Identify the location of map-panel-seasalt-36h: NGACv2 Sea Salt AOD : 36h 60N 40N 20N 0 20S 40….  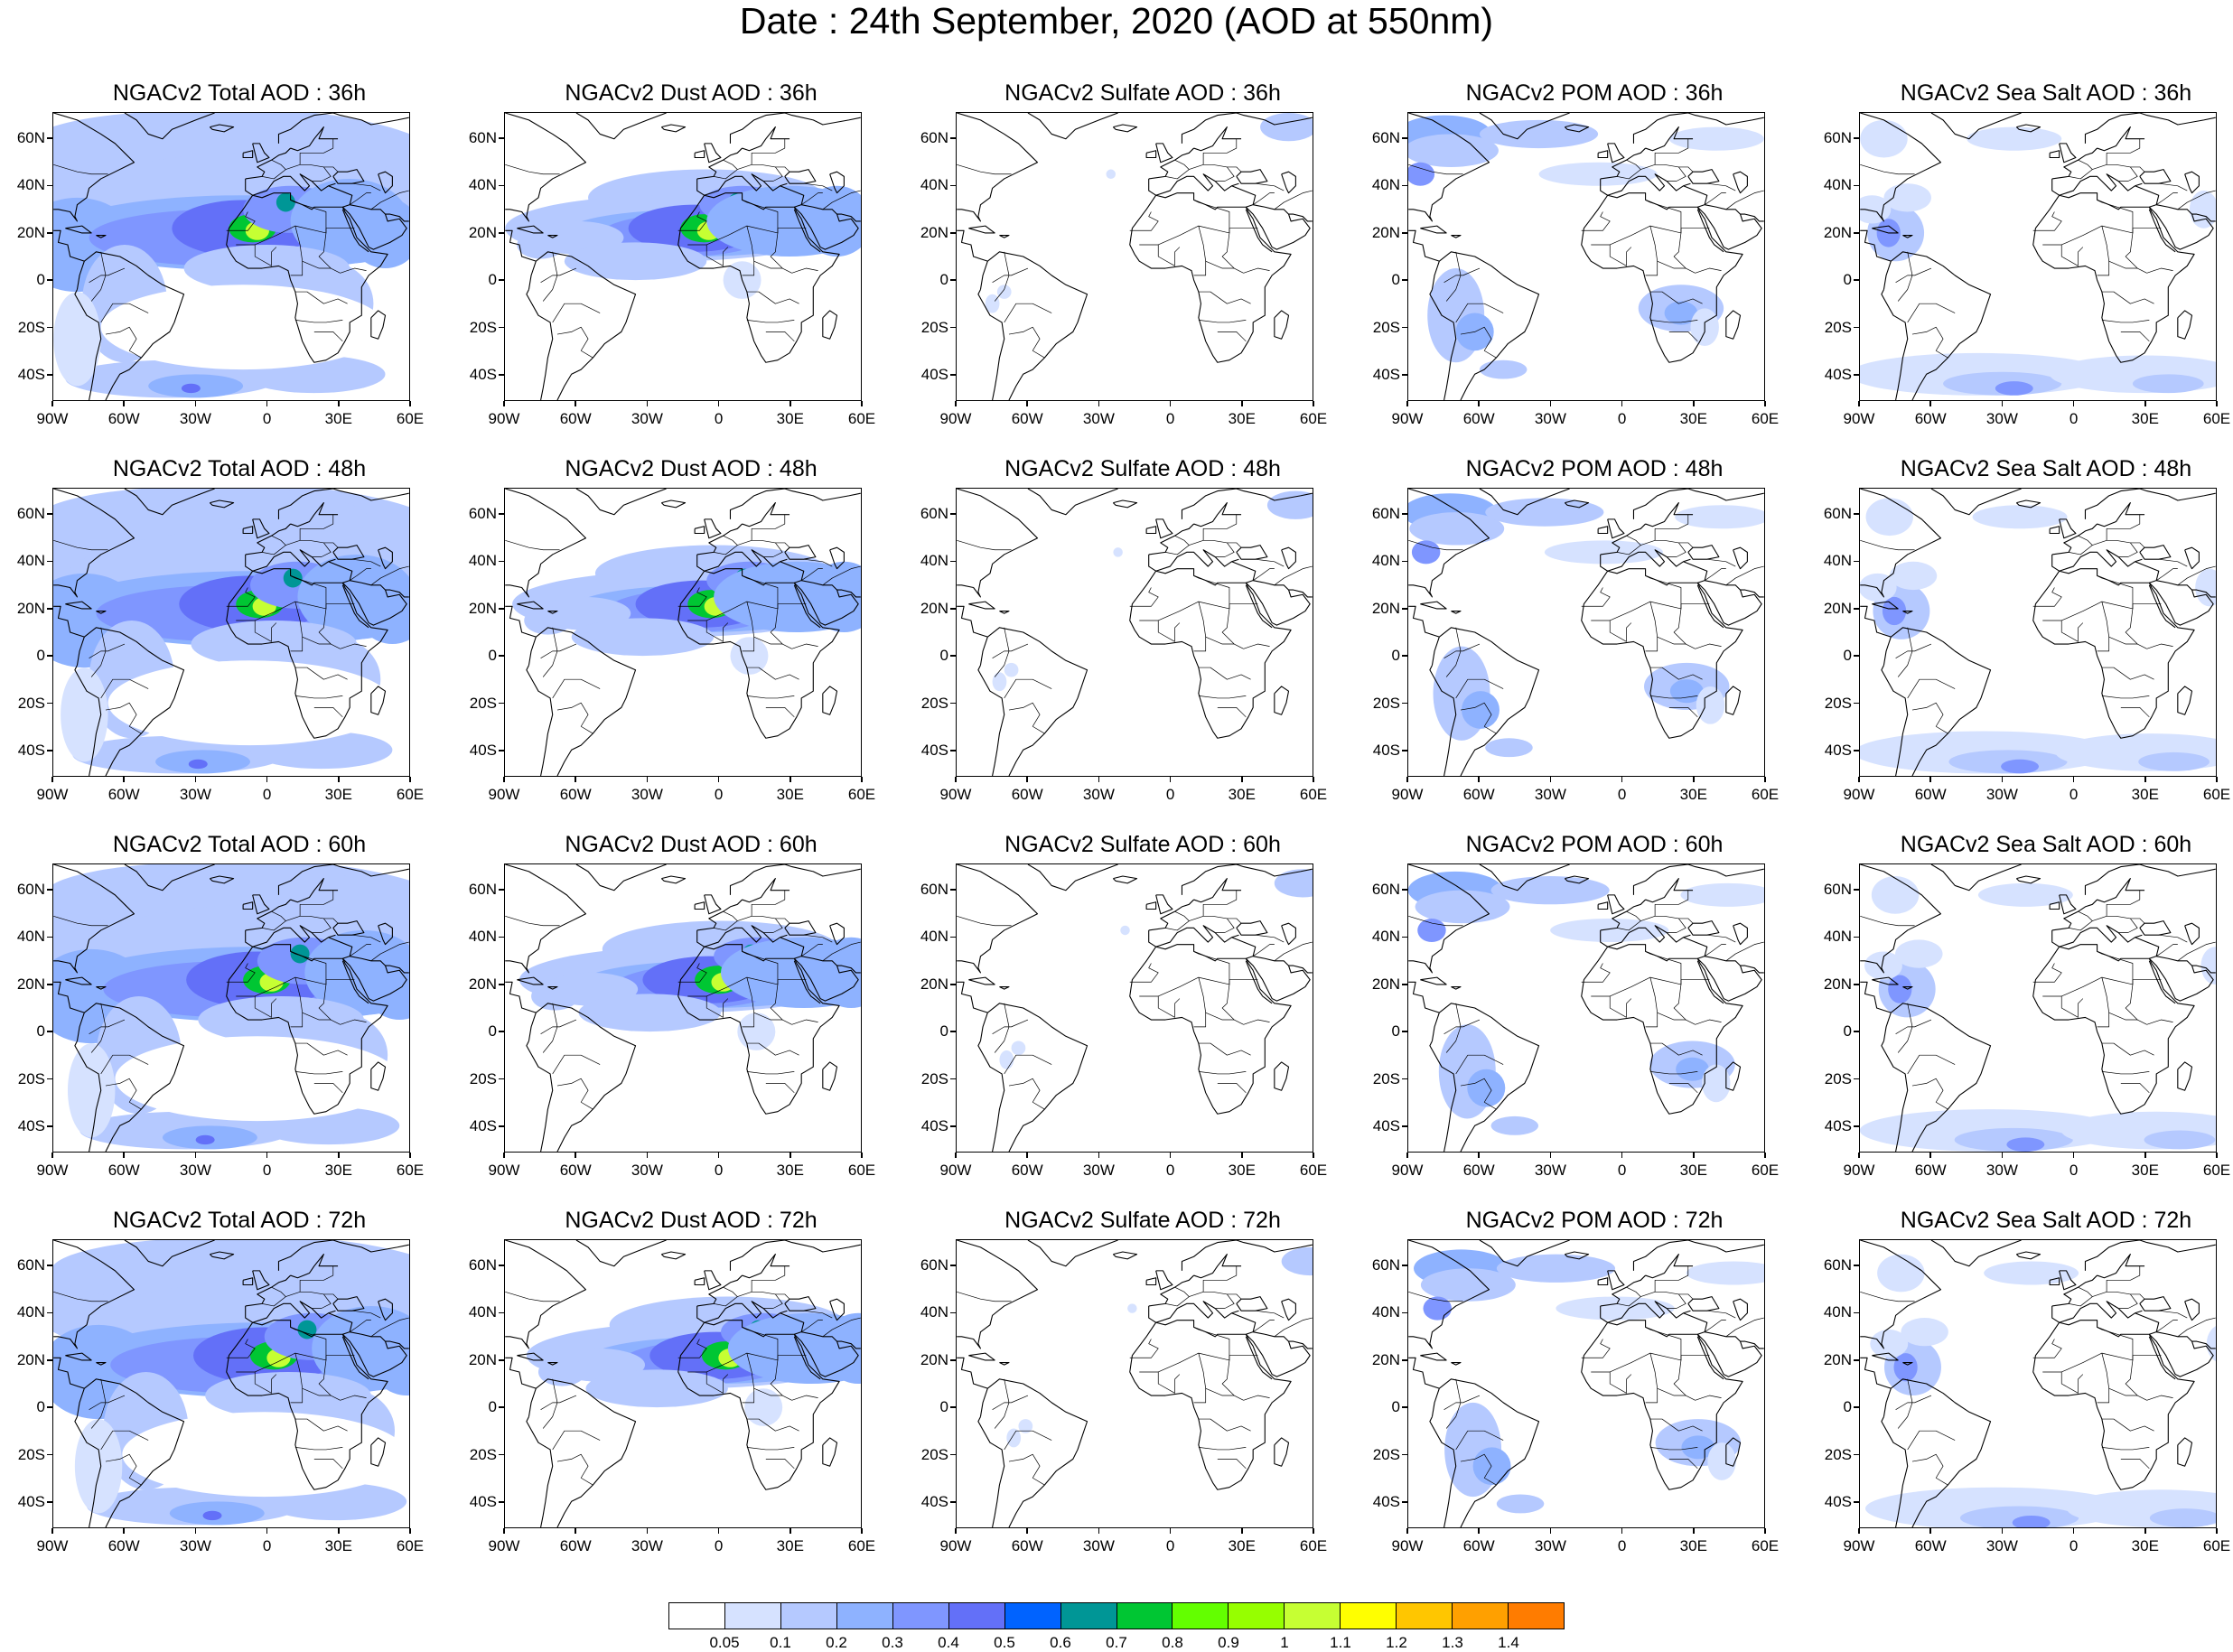
(2019, 253).